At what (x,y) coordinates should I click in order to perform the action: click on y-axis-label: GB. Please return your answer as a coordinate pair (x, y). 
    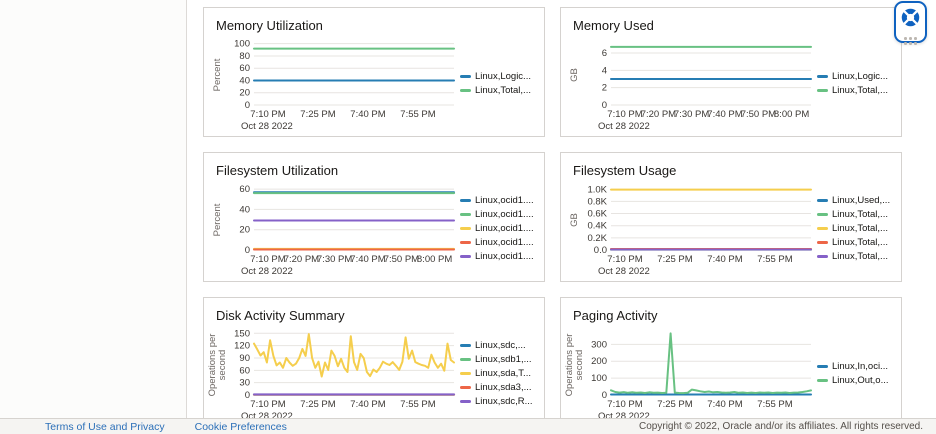
    Looking at the image, I should click on (575, 75).